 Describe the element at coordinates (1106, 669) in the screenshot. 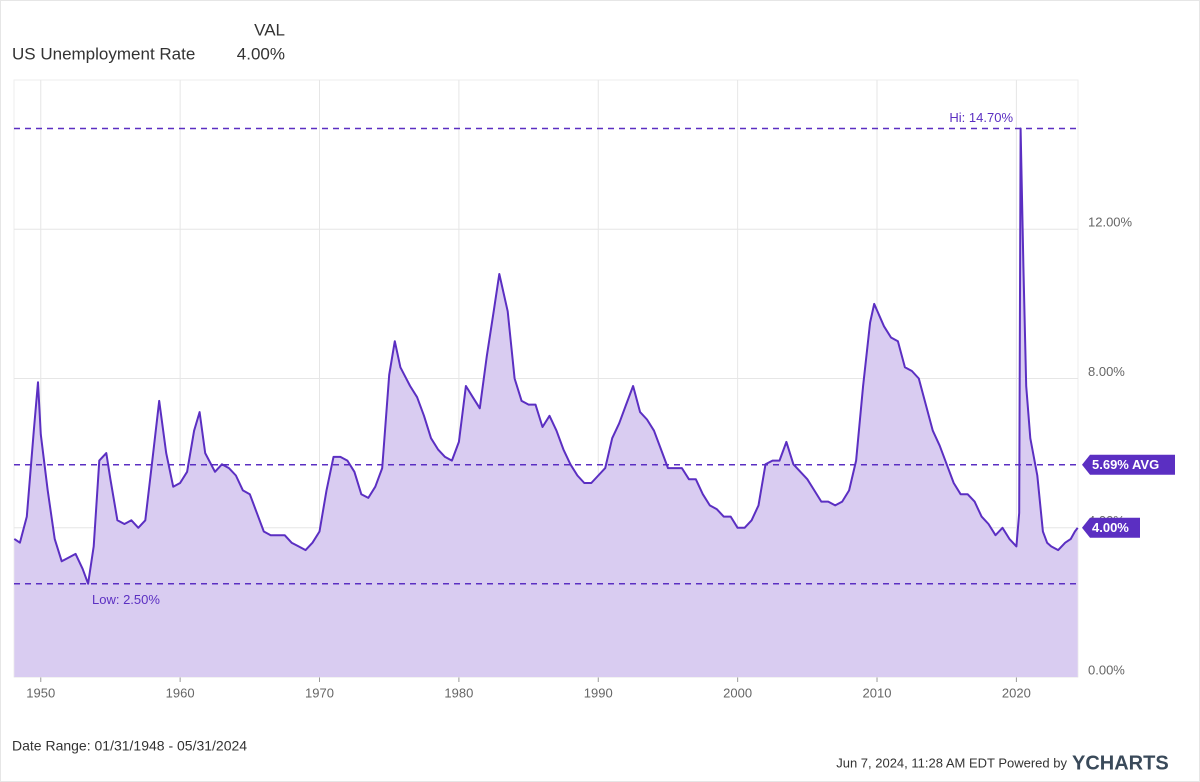

I see `y-tick-label: 0.00%` at that location.